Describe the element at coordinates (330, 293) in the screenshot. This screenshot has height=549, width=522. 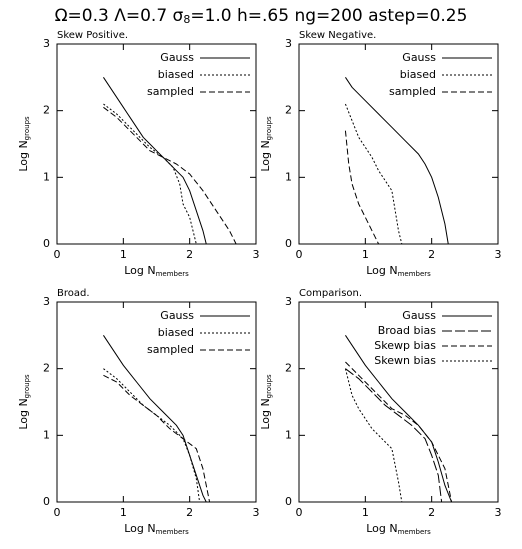
I see `panel-title: Comparison.` at that location.